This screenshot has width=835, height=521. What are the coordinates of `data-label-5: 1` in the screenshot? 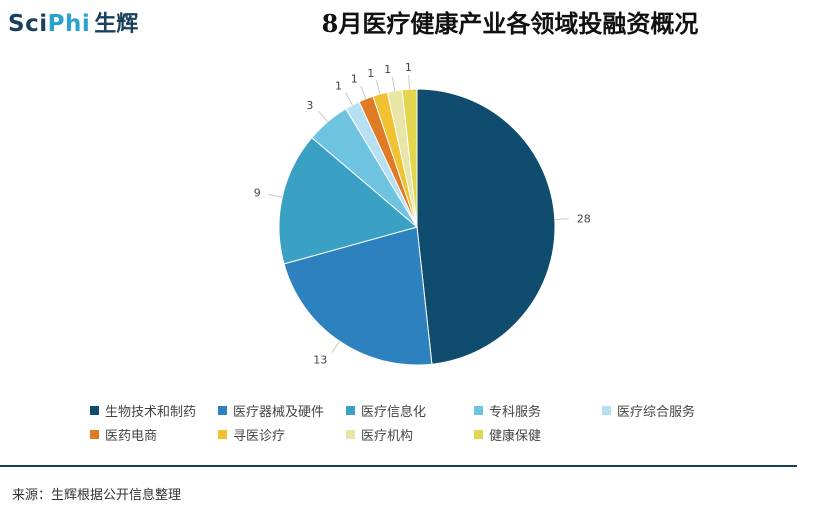 It's located at (354, 78).